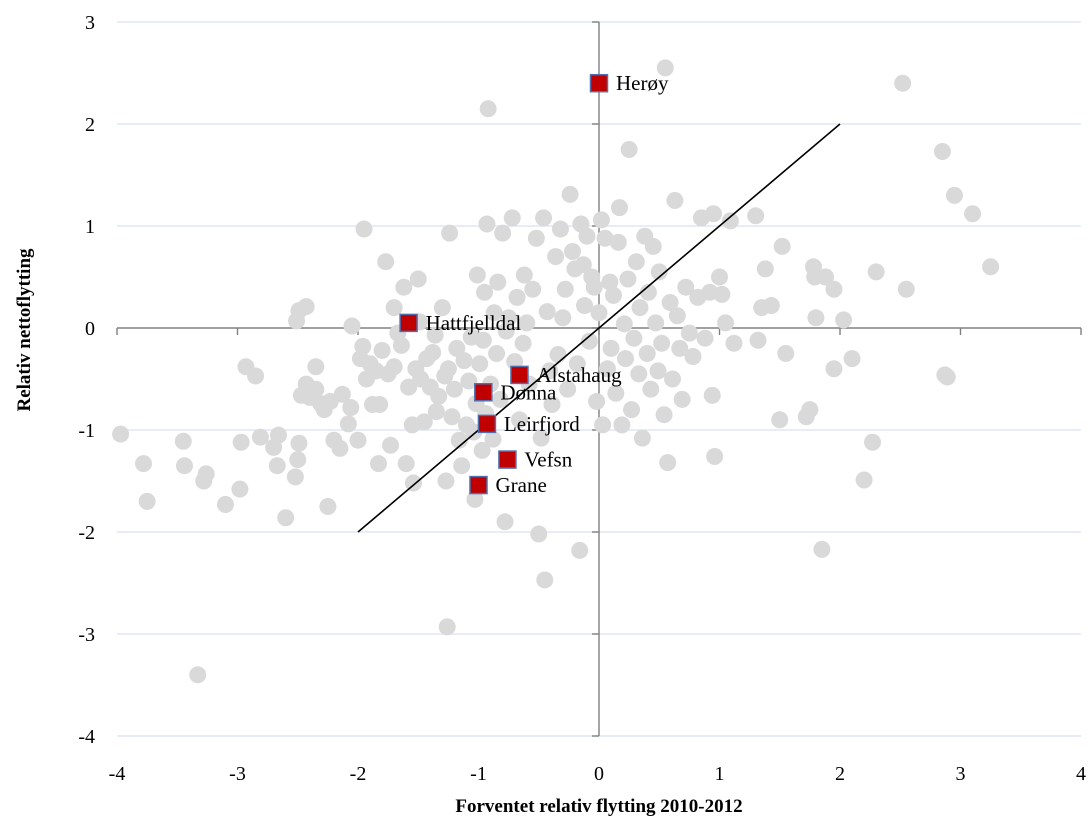 This screenshot has height=817, width=1088. Describe the element at coordinates (840, 774) in the screenshot. I see `x-tick-label: 2` at that location.